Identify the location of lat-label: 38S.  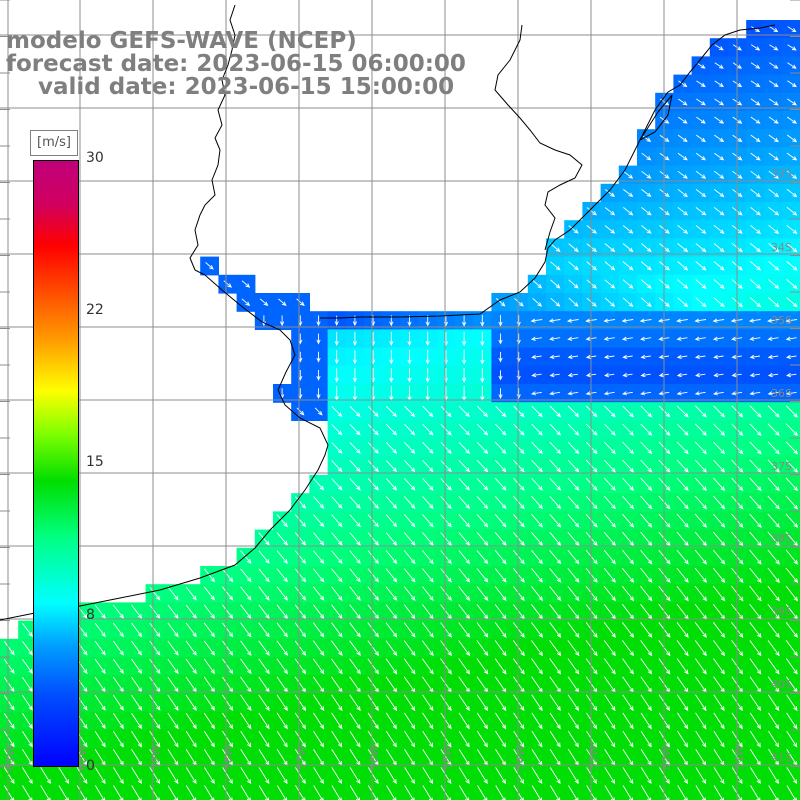
(781, 538).